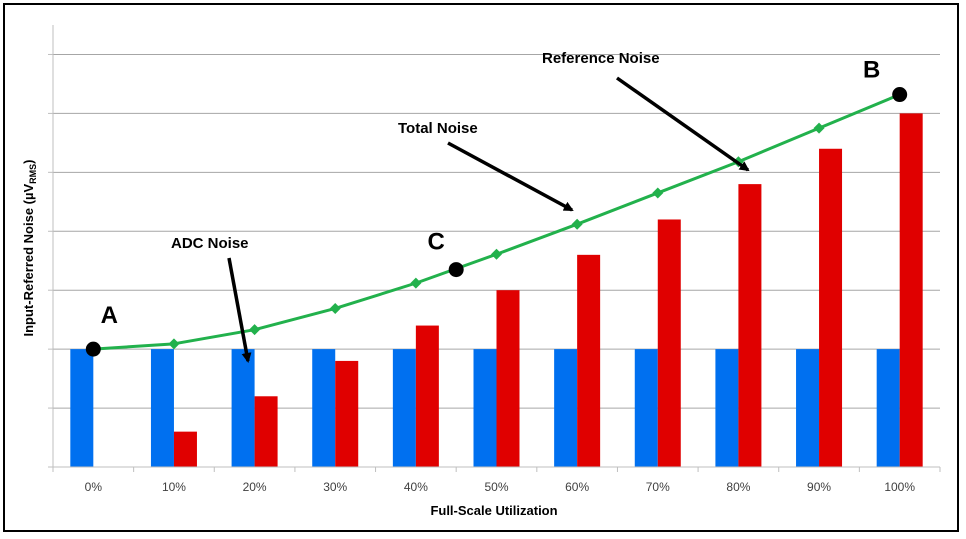  I want to click on annotation-total-noise: Total Noise, so click(438, 128).